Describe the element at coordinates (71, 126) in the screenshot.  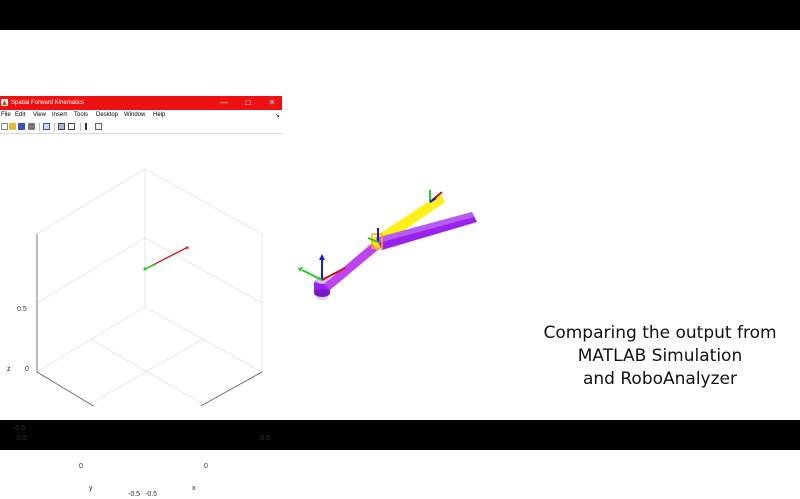
I see `insert-legend-icon` at that location.